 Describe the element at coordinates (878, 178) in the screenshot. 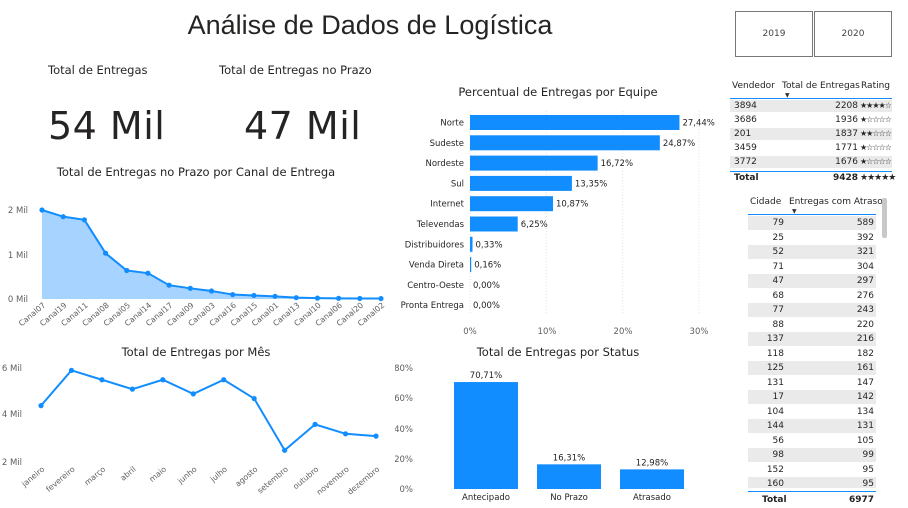

I see `vendedor-total-stars: ★★★★★` at that location.